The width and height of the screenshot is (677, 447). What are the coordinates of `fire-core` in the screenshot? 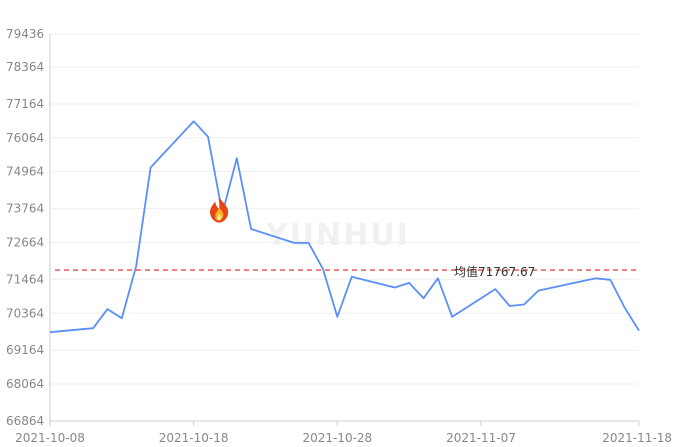 It's located at (219, 216).